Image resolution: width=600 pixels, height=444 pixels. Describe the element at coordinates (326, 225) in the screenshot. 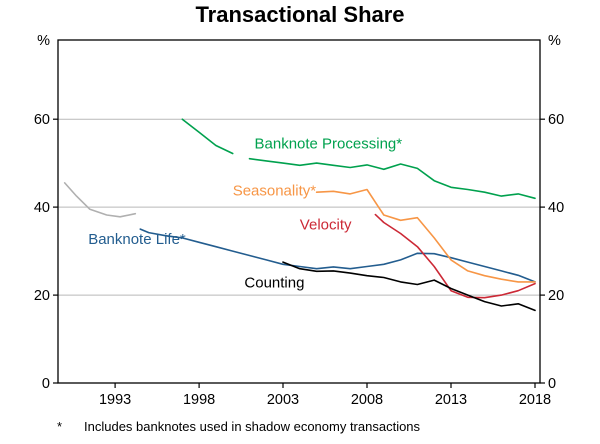

I see `series-label-velocity: Velocity` at that location.